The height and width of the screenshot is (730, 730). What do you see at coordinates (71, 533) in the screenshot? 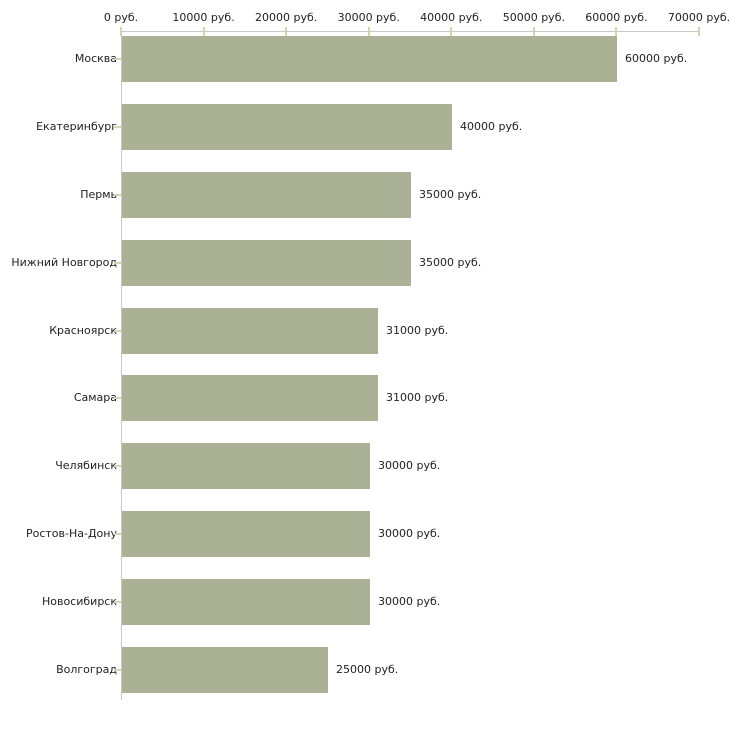
I see `category-label: Ростов-На-Дону` at bounding box center [71, 533].